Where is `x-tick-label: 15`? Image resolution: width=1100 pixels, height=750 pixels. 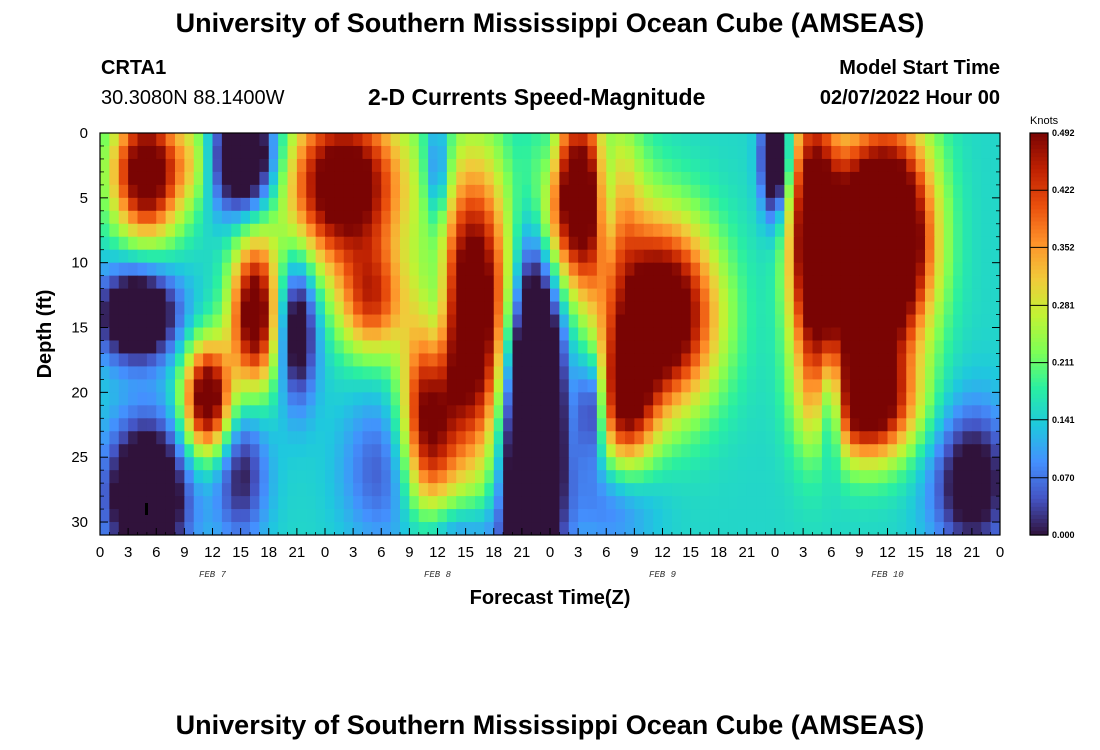 x-tick-label: 15 is located at coordinates (690, 552).